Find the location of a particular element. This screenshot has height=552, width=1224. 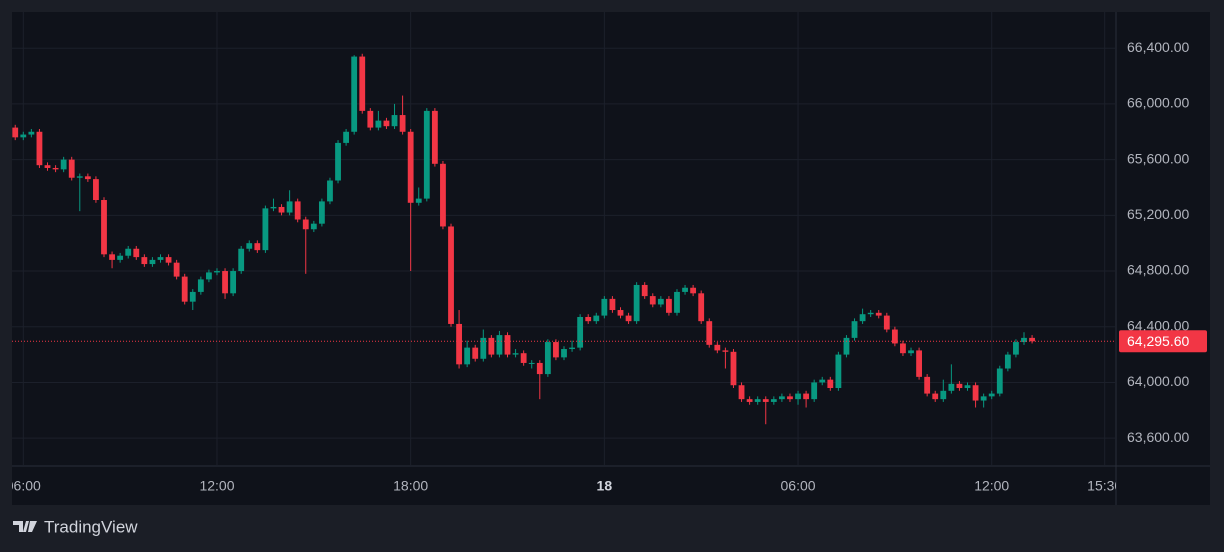

brand-name: TradingView is located at coordinates (91, 526).